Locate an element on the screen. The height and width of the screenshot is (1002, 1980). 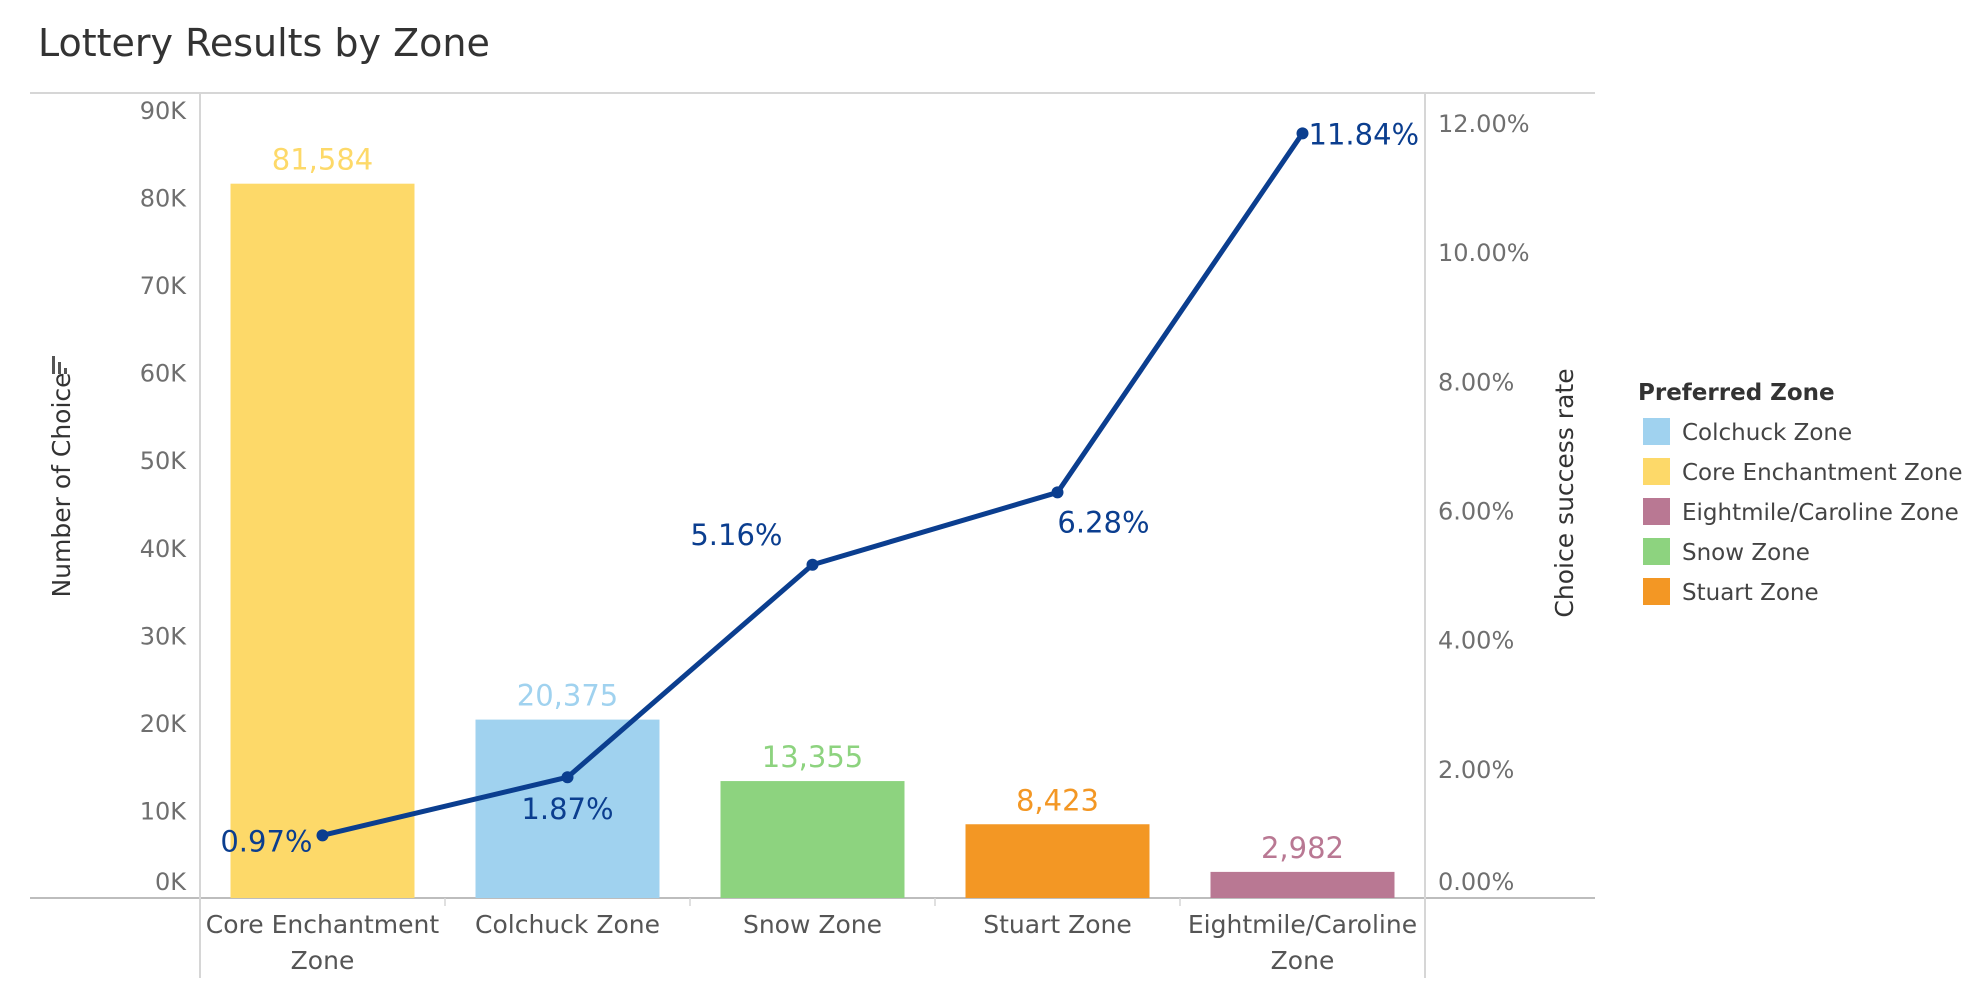
legend-item-label: Eightmile/Caroline Zone is located at coordinates (1820, 513).